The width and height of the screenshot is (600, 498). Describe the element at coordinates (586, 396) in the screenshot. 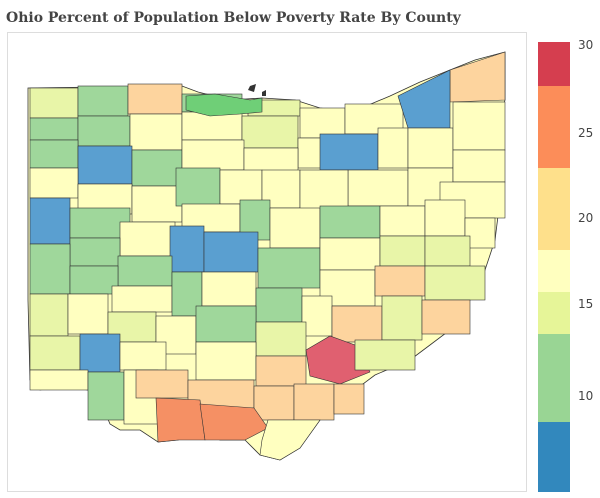

I see `legend-tick-10: 10` at that location.